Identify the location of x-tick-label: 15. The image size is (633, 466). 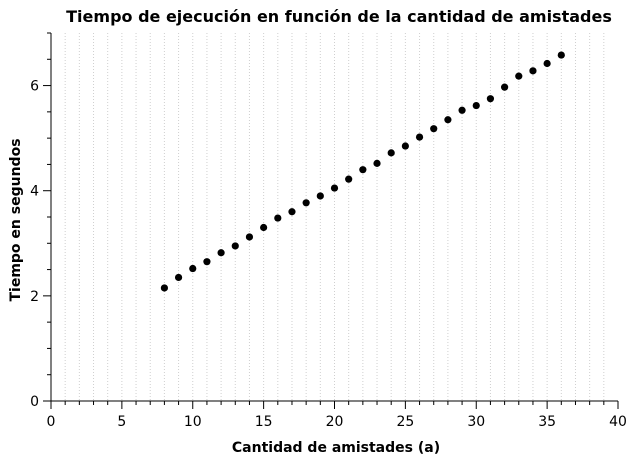
(264, 422).